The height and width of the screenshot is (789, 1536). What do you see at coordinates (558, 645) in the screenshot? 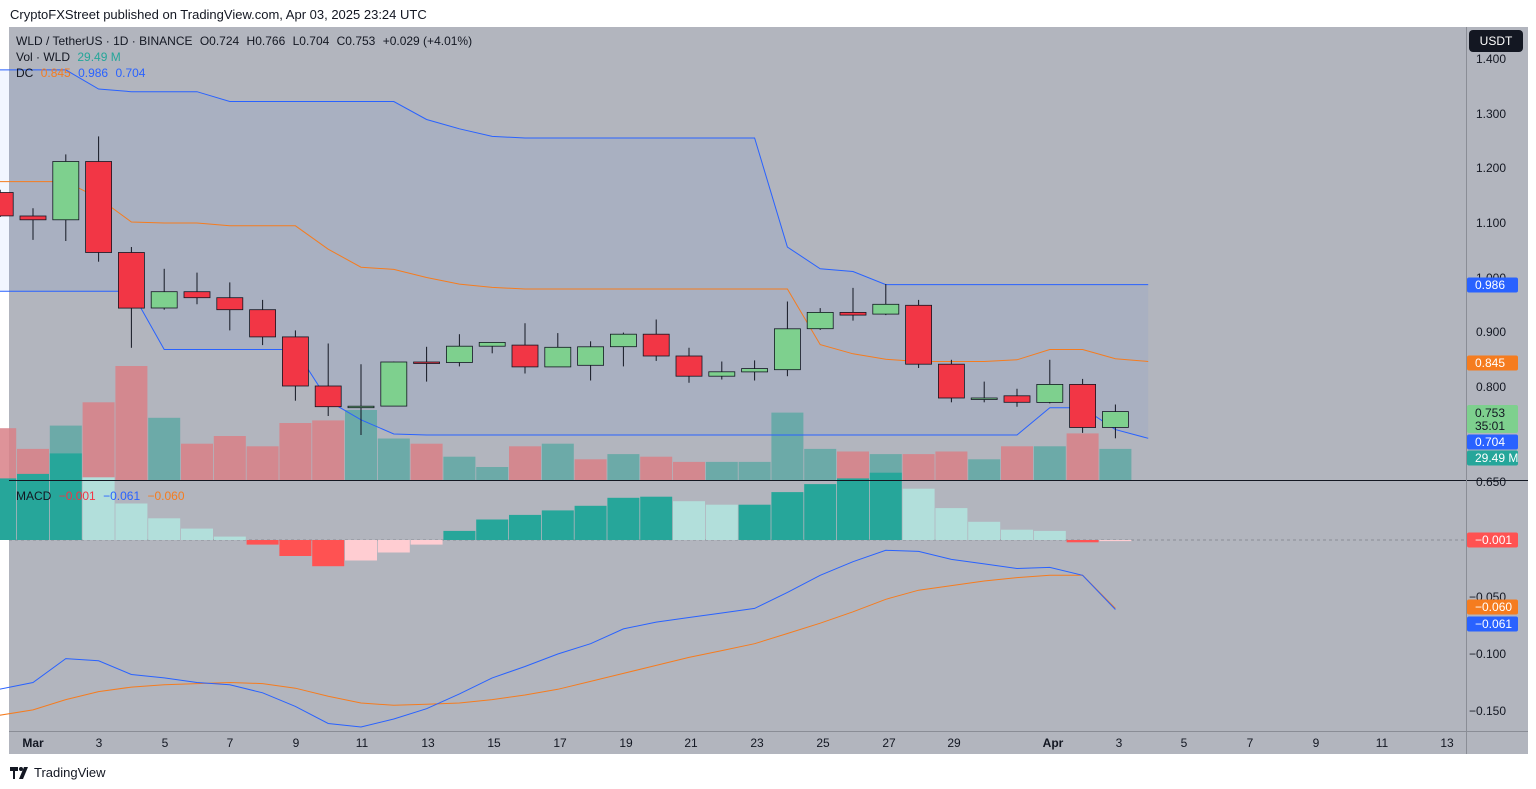
I see `macd-signal-line` at bounding box center [558, 645].